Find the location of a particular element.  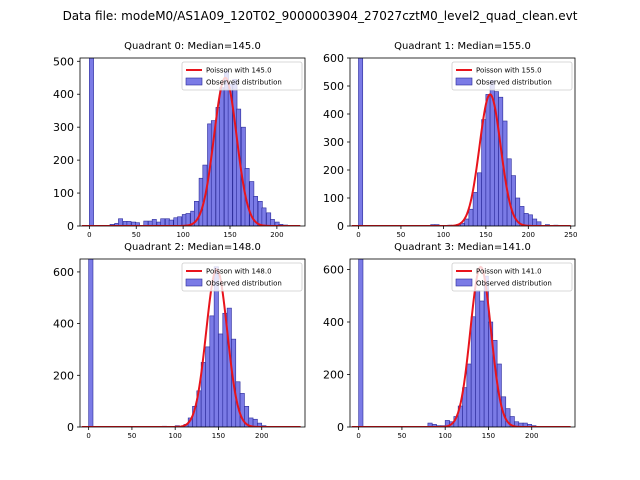

legend-curve-label: Poisson with 141.0 is located at coordinates (509, 272).